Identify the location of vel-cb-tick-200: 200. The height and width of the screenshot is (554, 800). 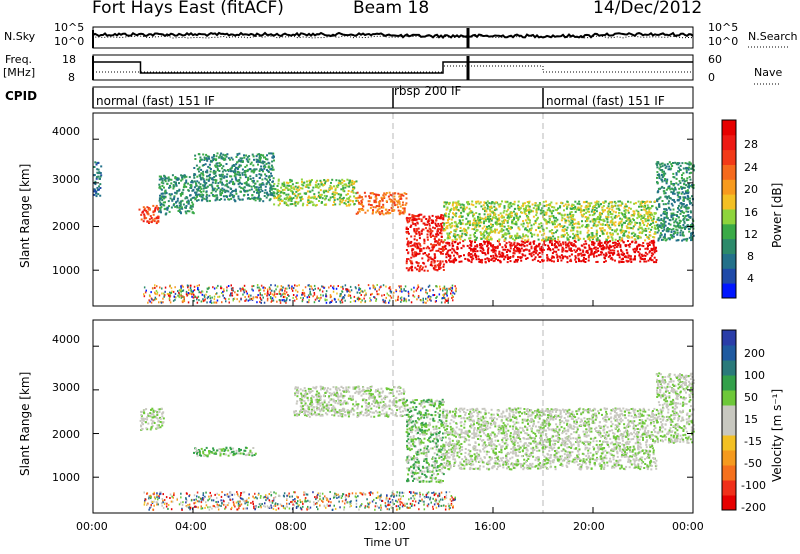
(754, 353).